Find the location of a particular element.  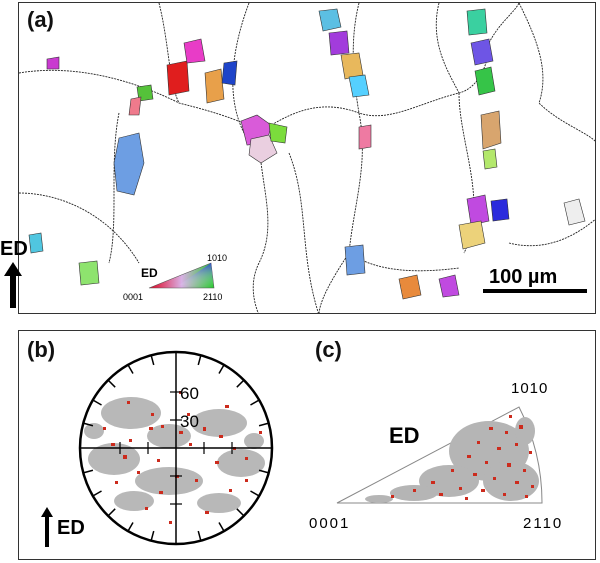

map-ed-arrow-icon is located at coordinates (13, 285).